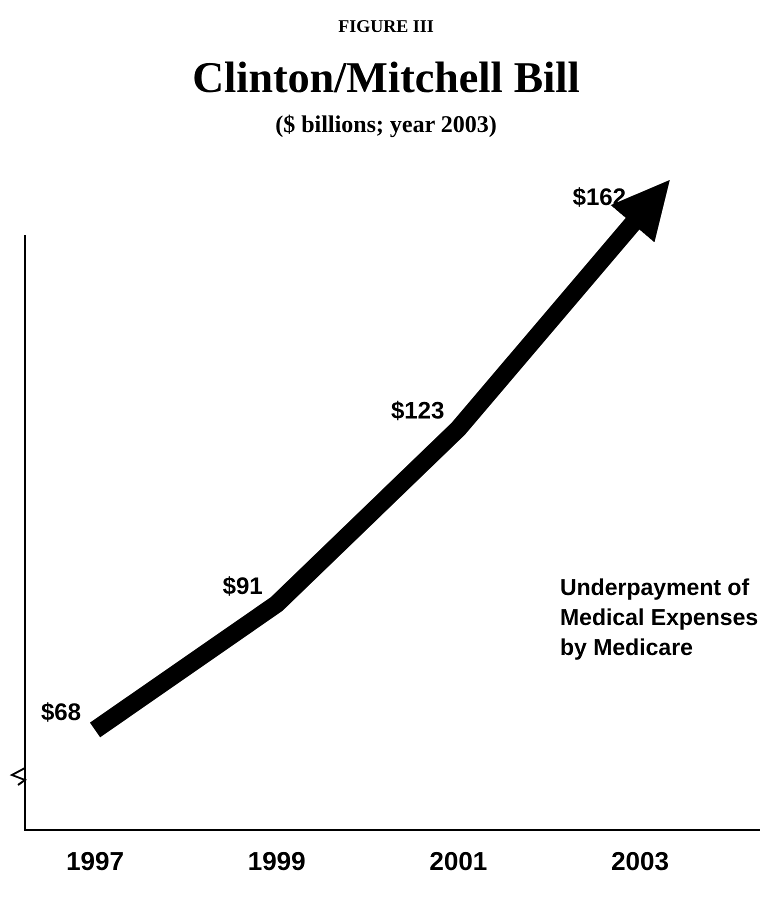 The width and height of the screenshot is (773, 903). What do you see at coordinates (386, 77) in the screenshot?
I see `chart-title: Clinton/Mitchell Bill` at bounding box center [386, 77].